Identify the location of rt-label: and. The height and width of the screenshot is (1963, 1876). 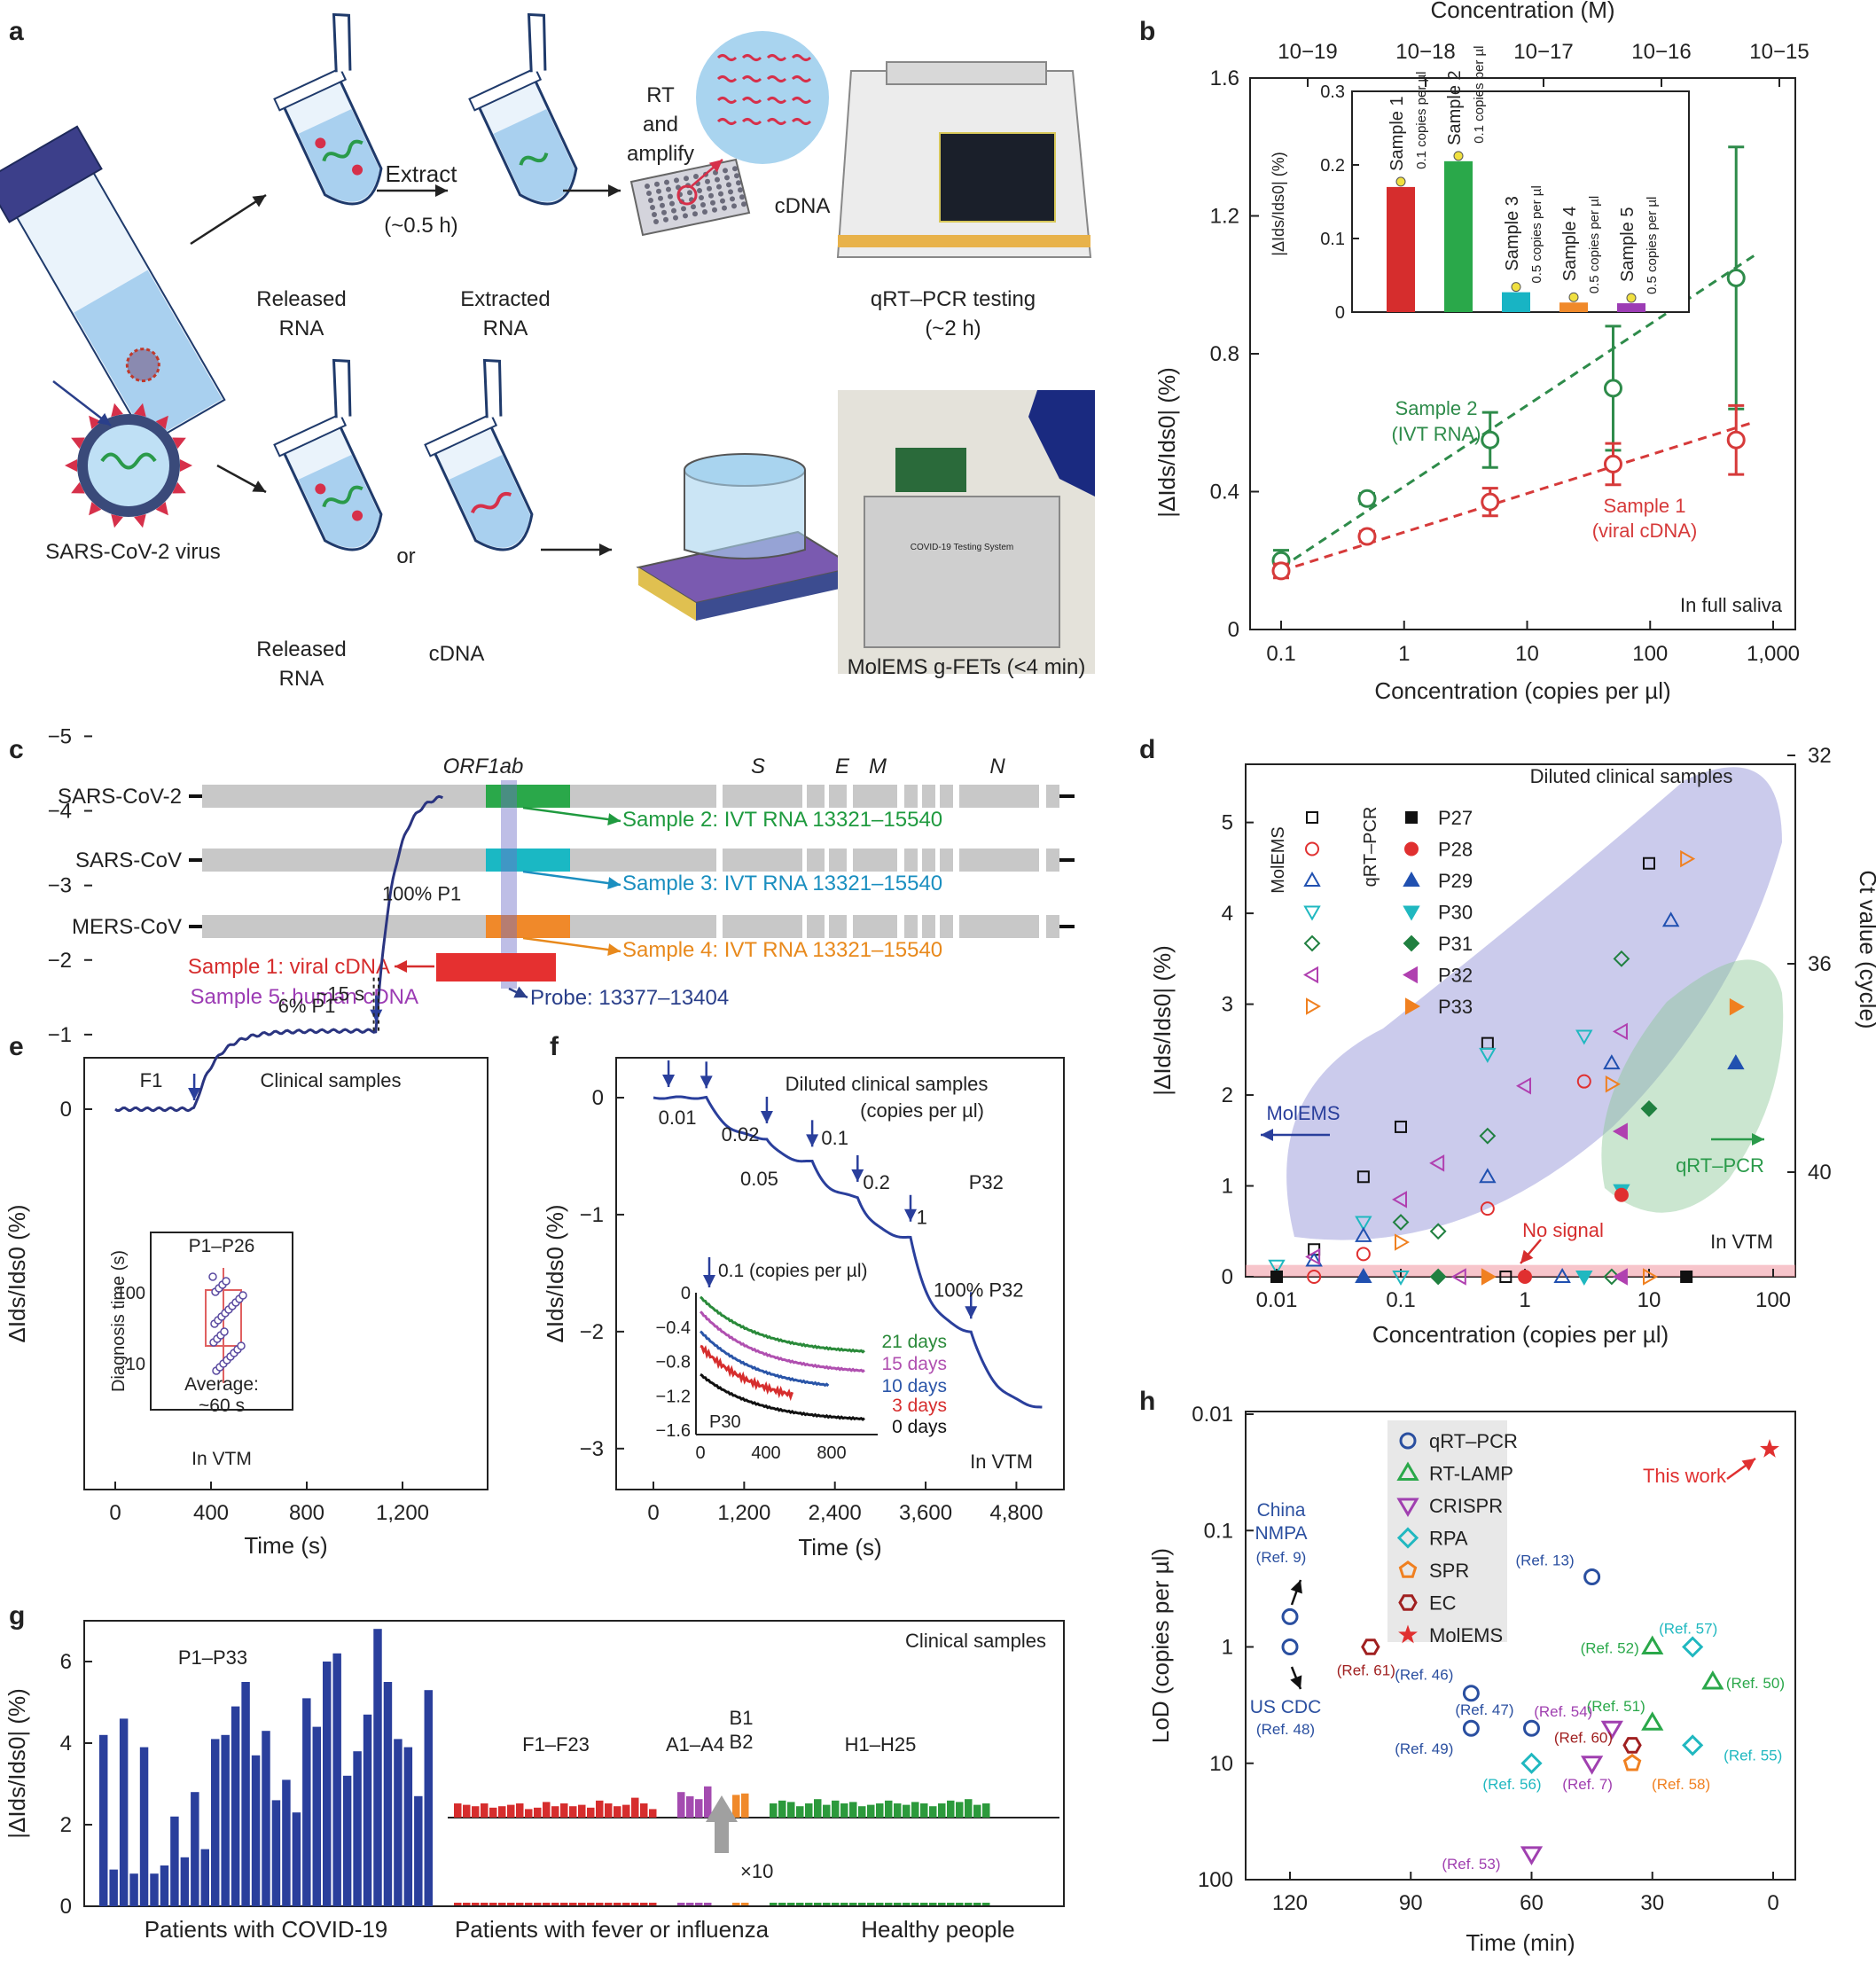
(660, 125).